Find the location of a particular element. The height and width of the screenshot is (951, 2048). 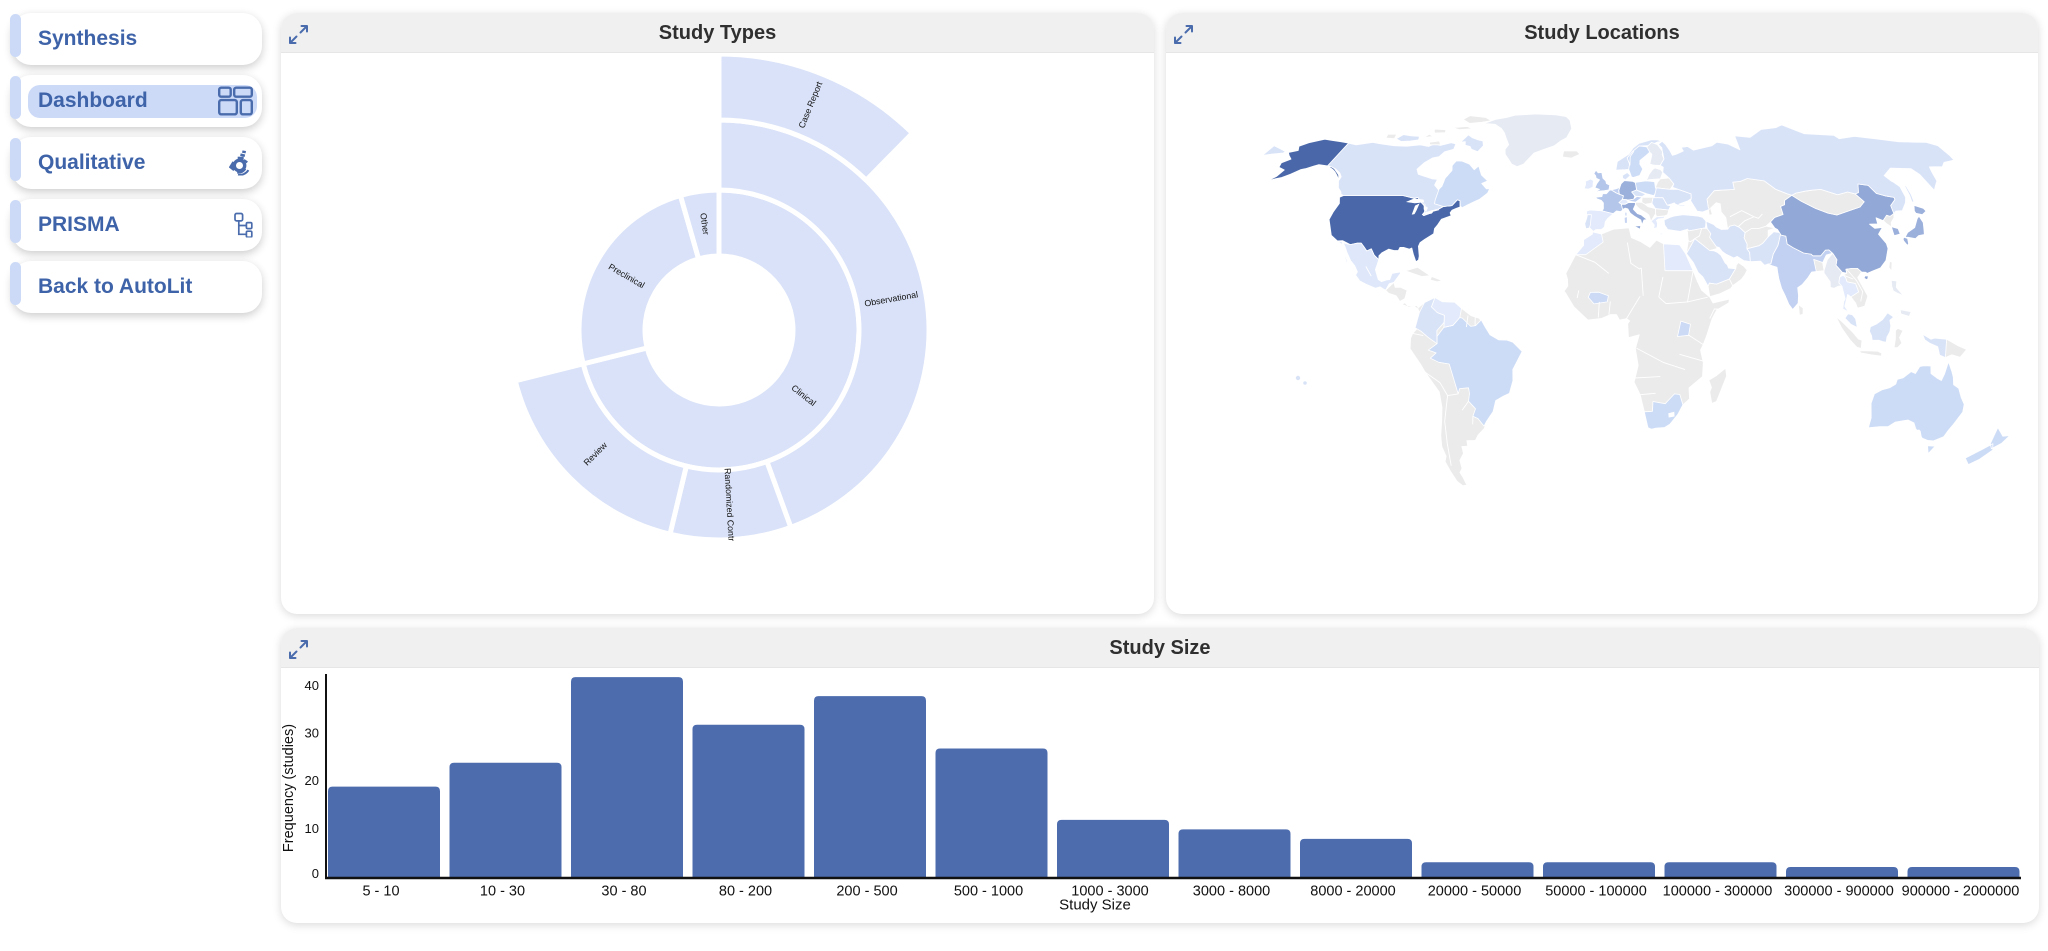

svg-text: Randomized Contr is located at coordinates (730, 505).